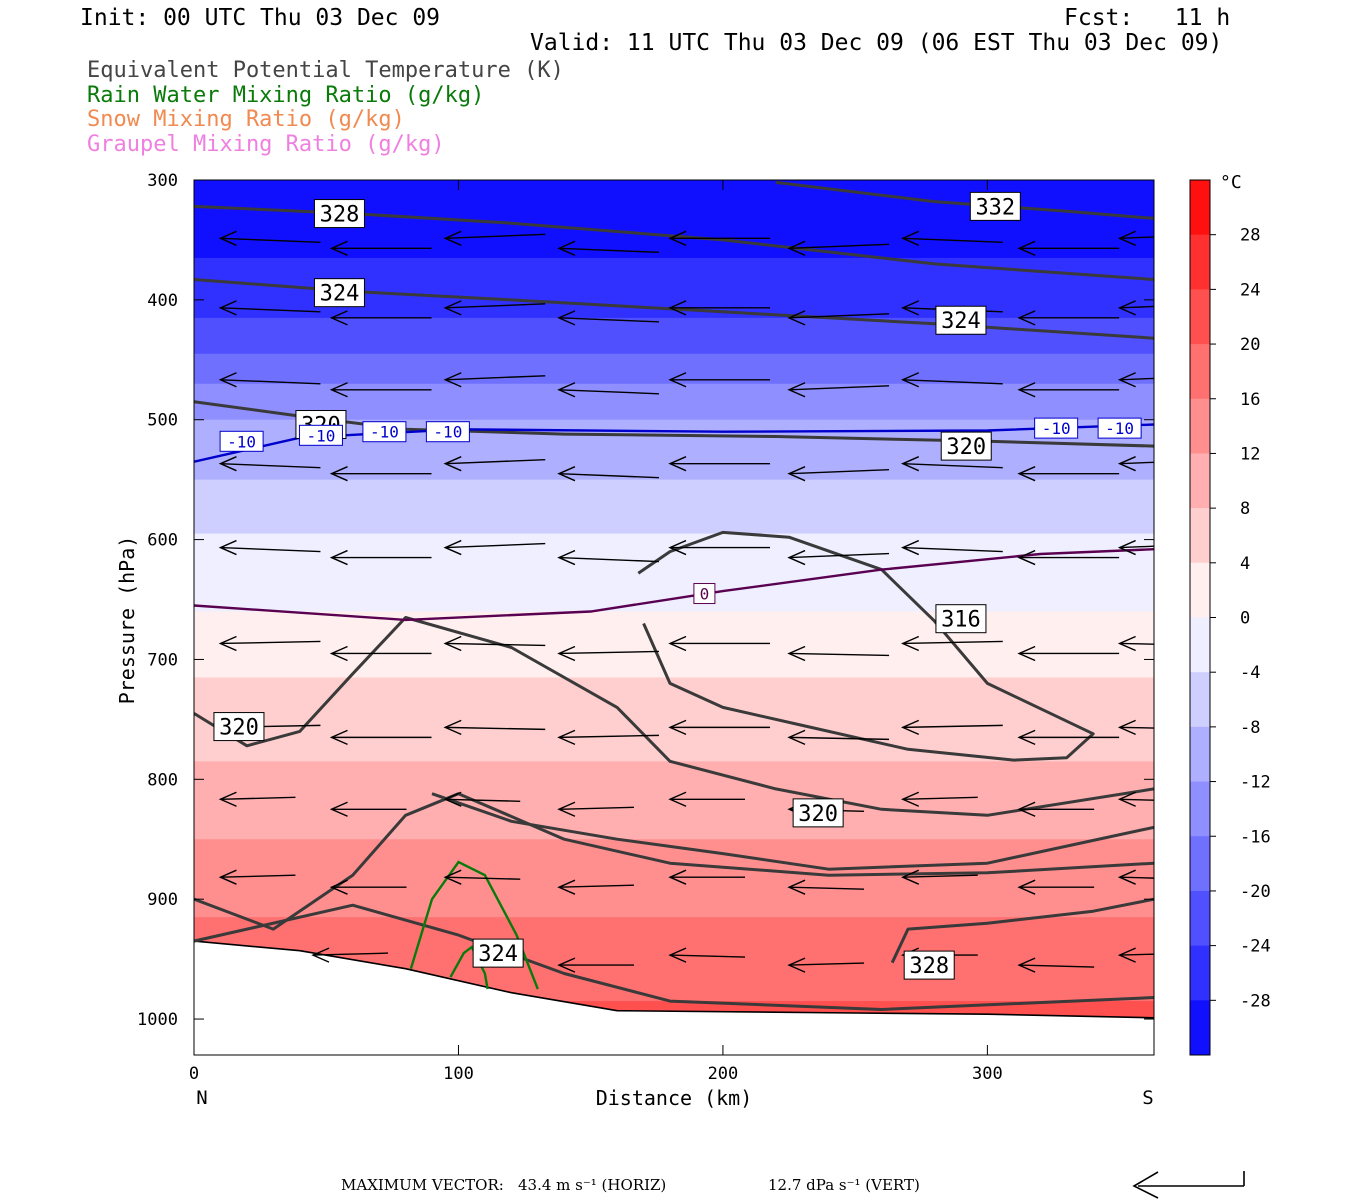 The height and width of the screenshot is (1200, 1350). Describe the element at coordinates (162, 780) in the screenshot. I see `y-tick-label: 800` at that location.